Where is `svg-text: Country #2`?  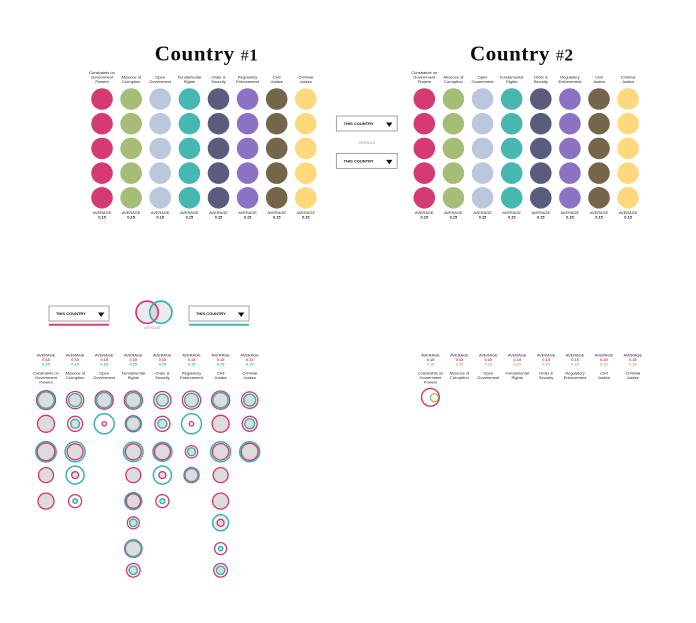 svg-text: Country #2 is located at coordinates (522, 54).